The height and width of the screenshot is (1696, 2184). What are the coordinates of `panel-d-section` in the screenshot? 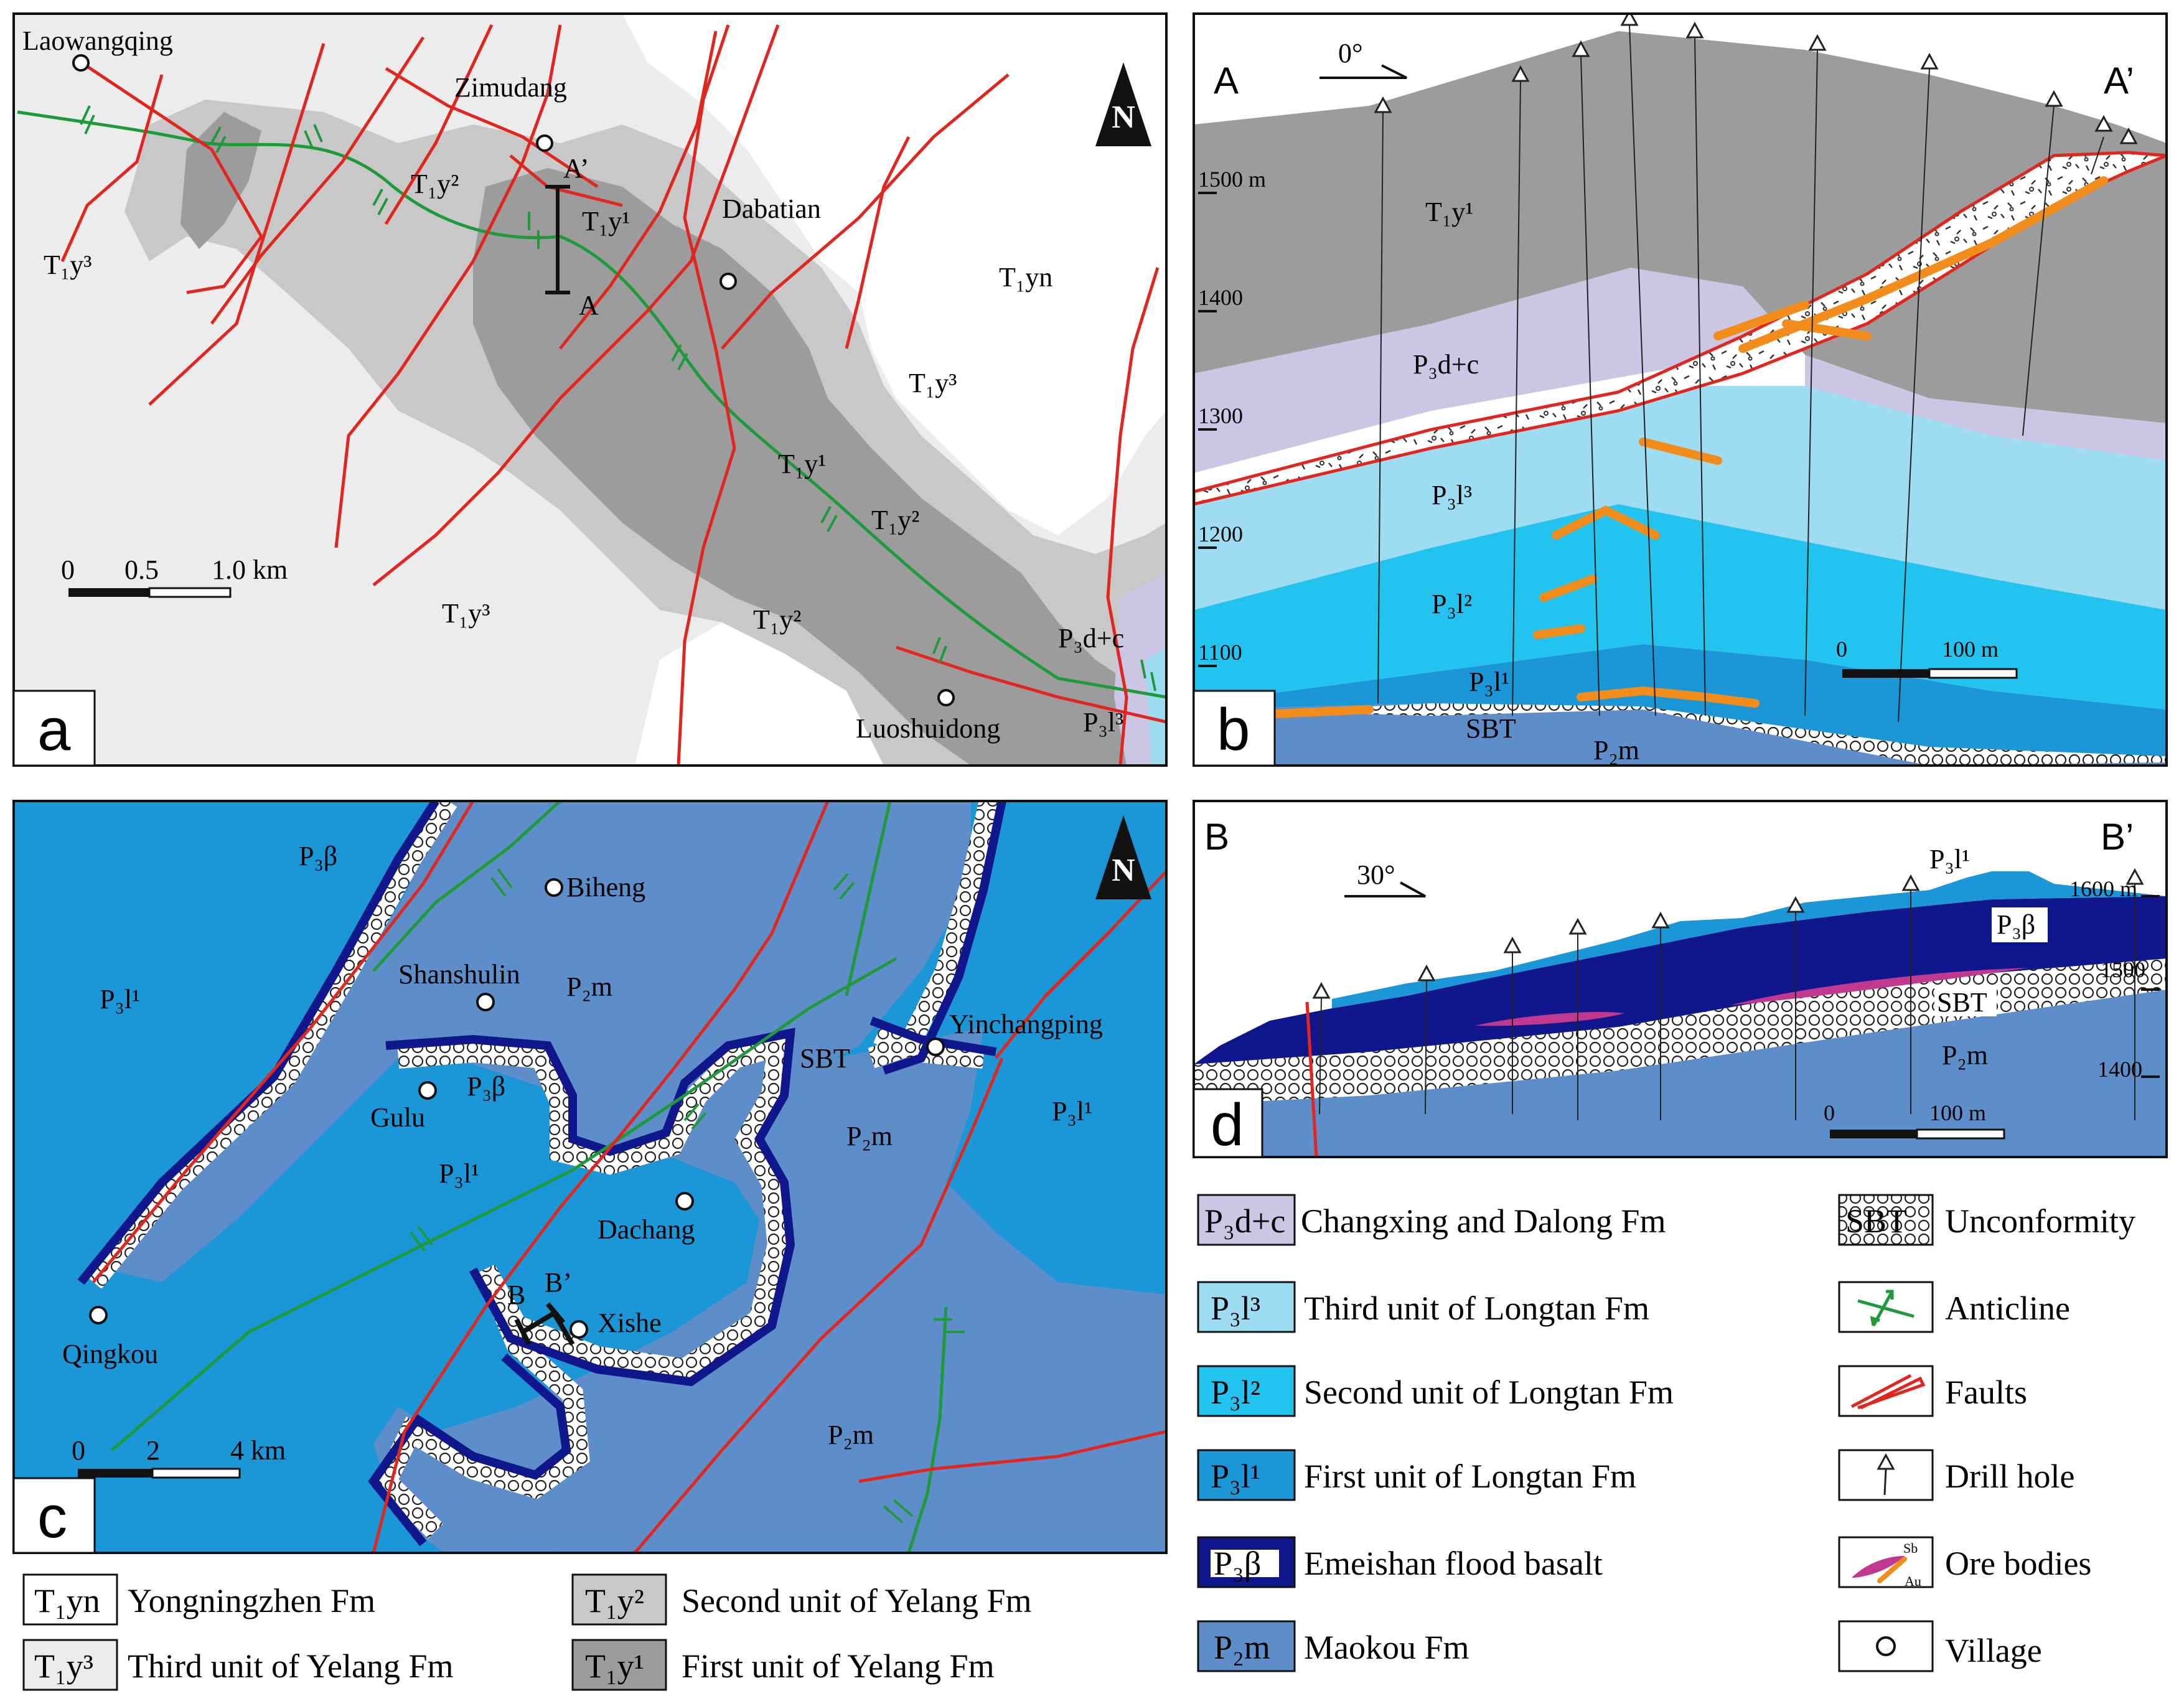 It's located at (1680, 979).